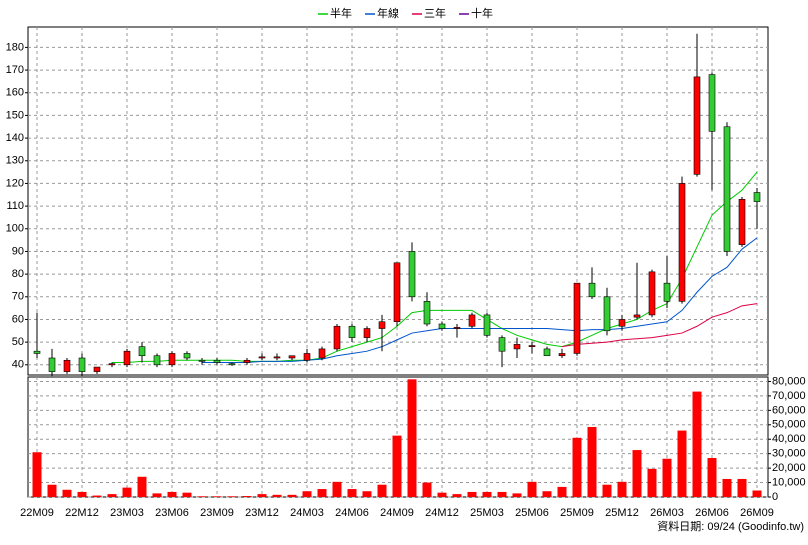 The height and width of the screenshot is (545, 808). What do you see at coordinates (307, 513) in the screenshot?
I see `x-tick-label: 24M03` at bounding box center [307, 513].